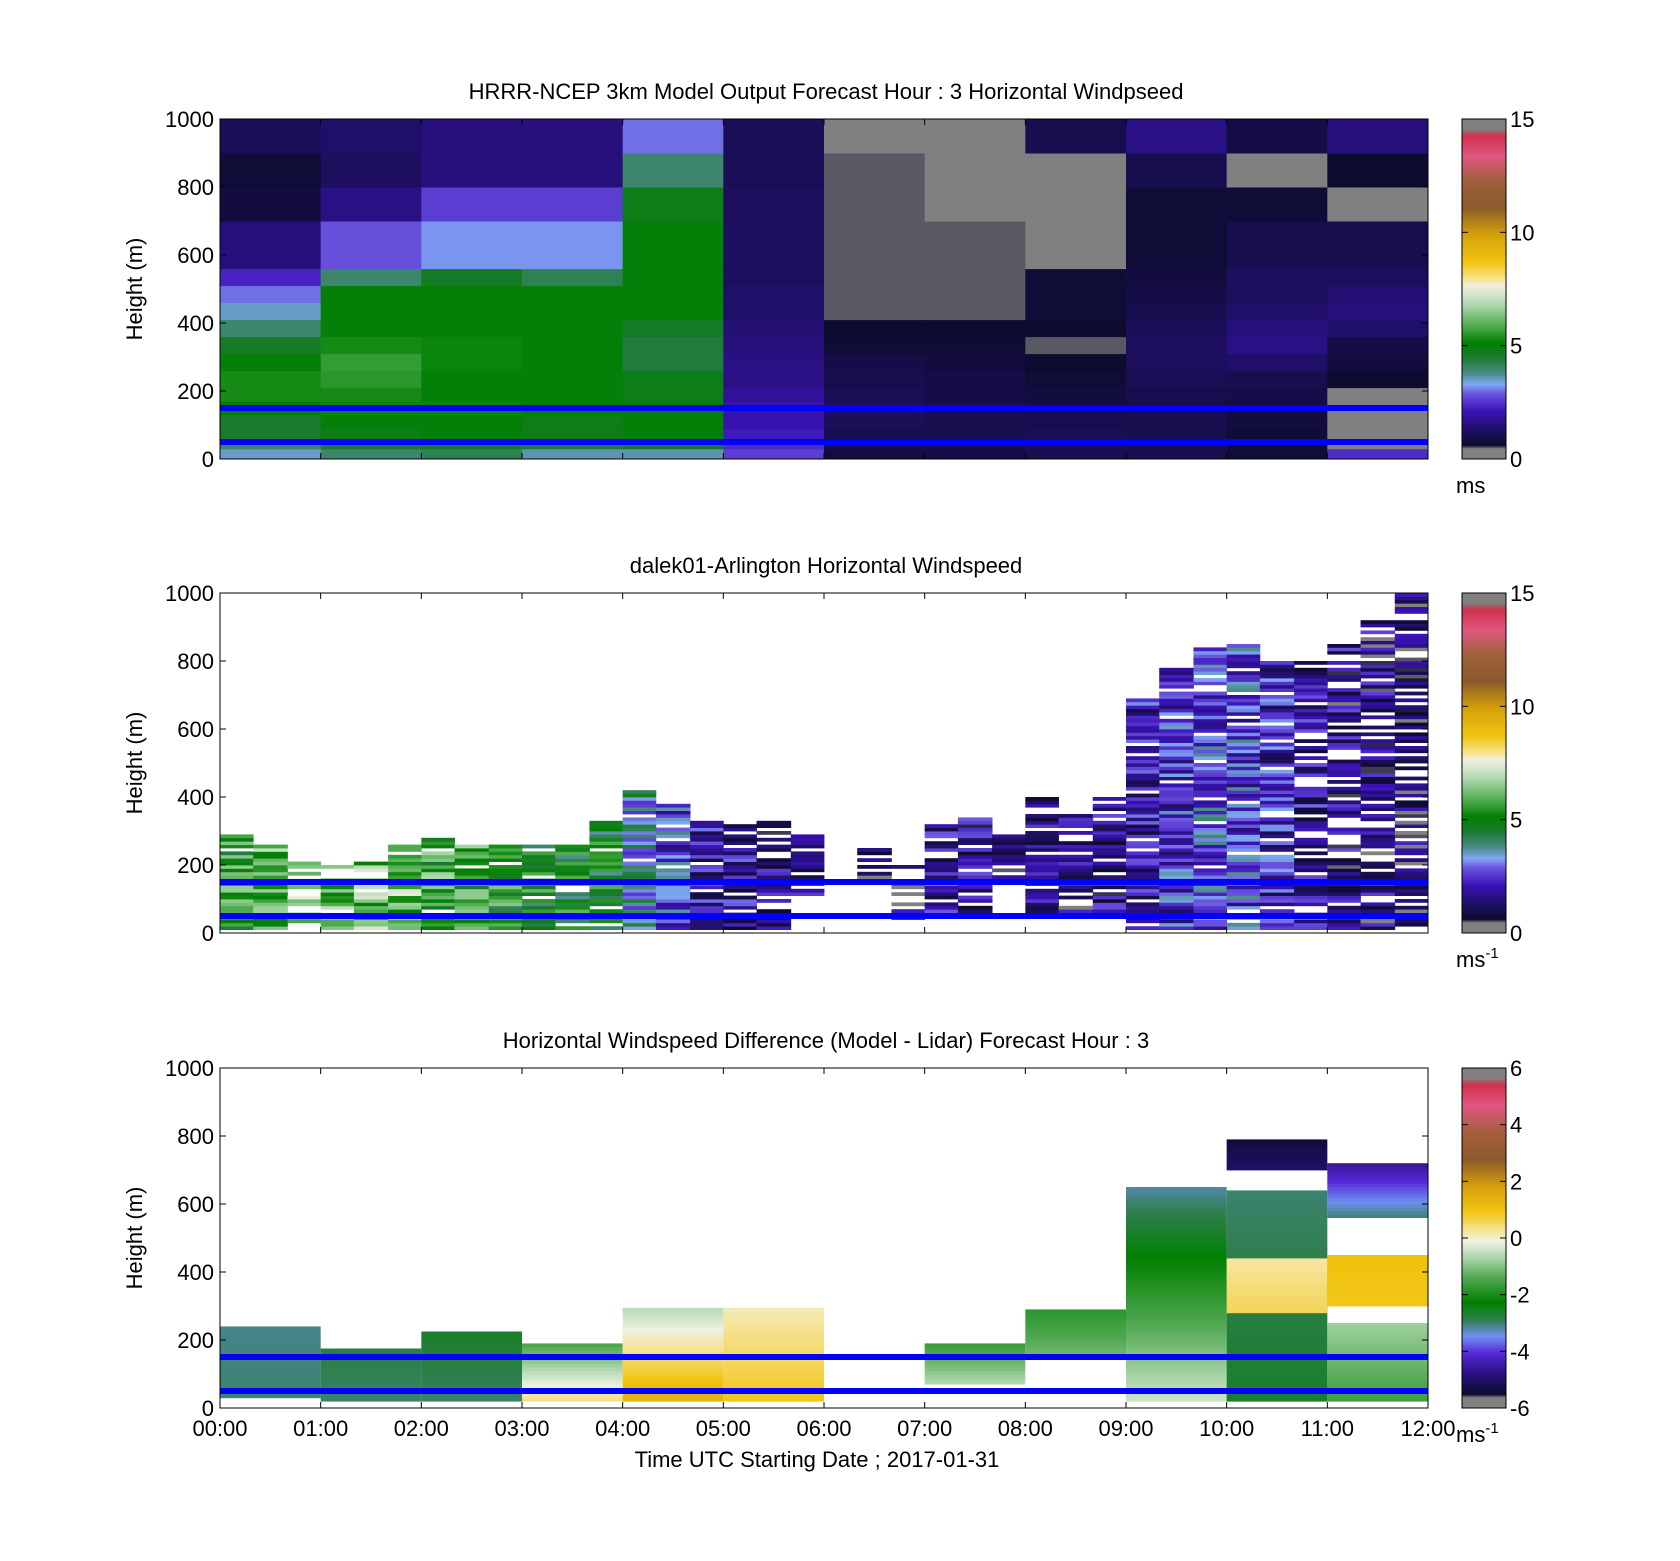  I want to click on y-tick-label: 1000, so click(189, 1068).